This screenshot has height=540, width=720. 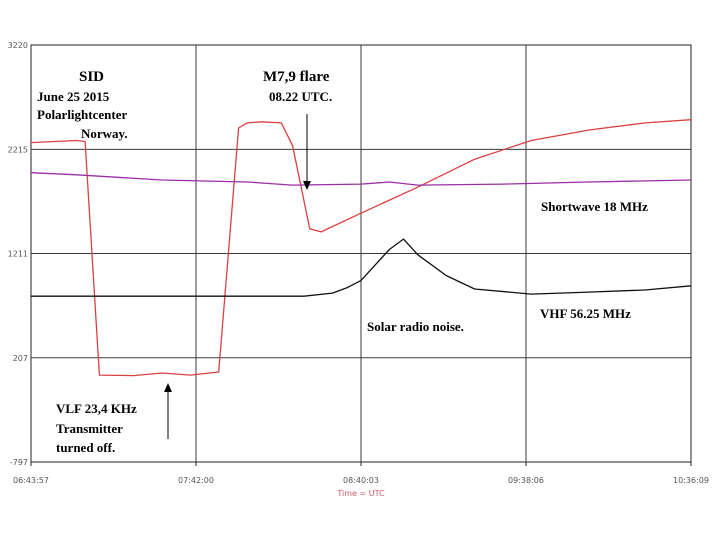 I want to click on annotation-observatory: Polarlightcenter, so click(x=82, y=114).